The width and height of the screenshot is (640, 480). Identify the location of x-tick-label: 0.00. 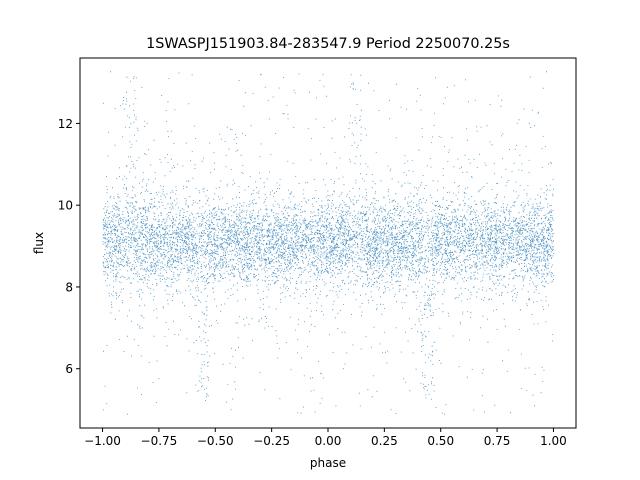
(328, 441).